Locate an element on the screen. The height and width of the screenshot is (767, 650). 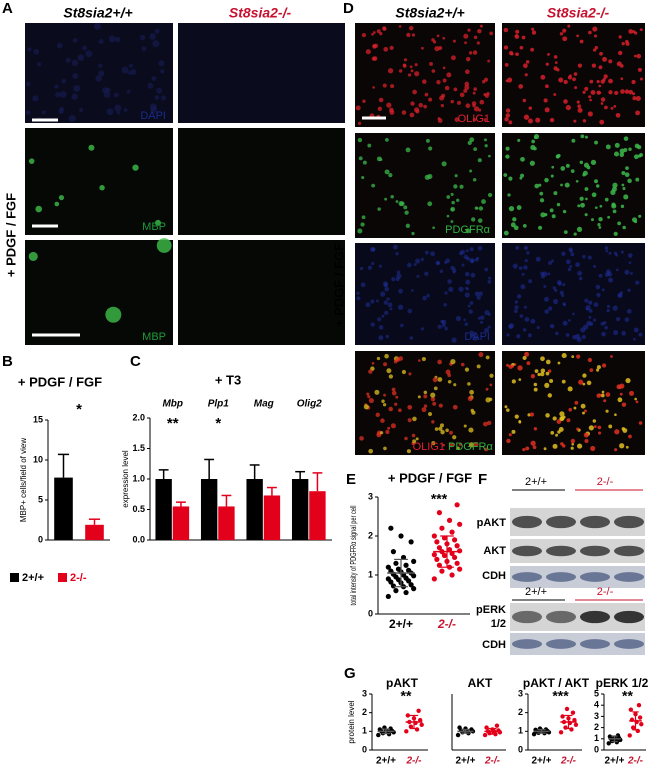
significance: ** is located at coordinates (406, 696).